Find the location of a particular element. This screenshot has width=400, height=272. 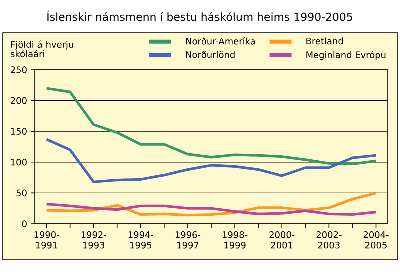

y-tick-label: 250 is located at coordinates (19, 70).